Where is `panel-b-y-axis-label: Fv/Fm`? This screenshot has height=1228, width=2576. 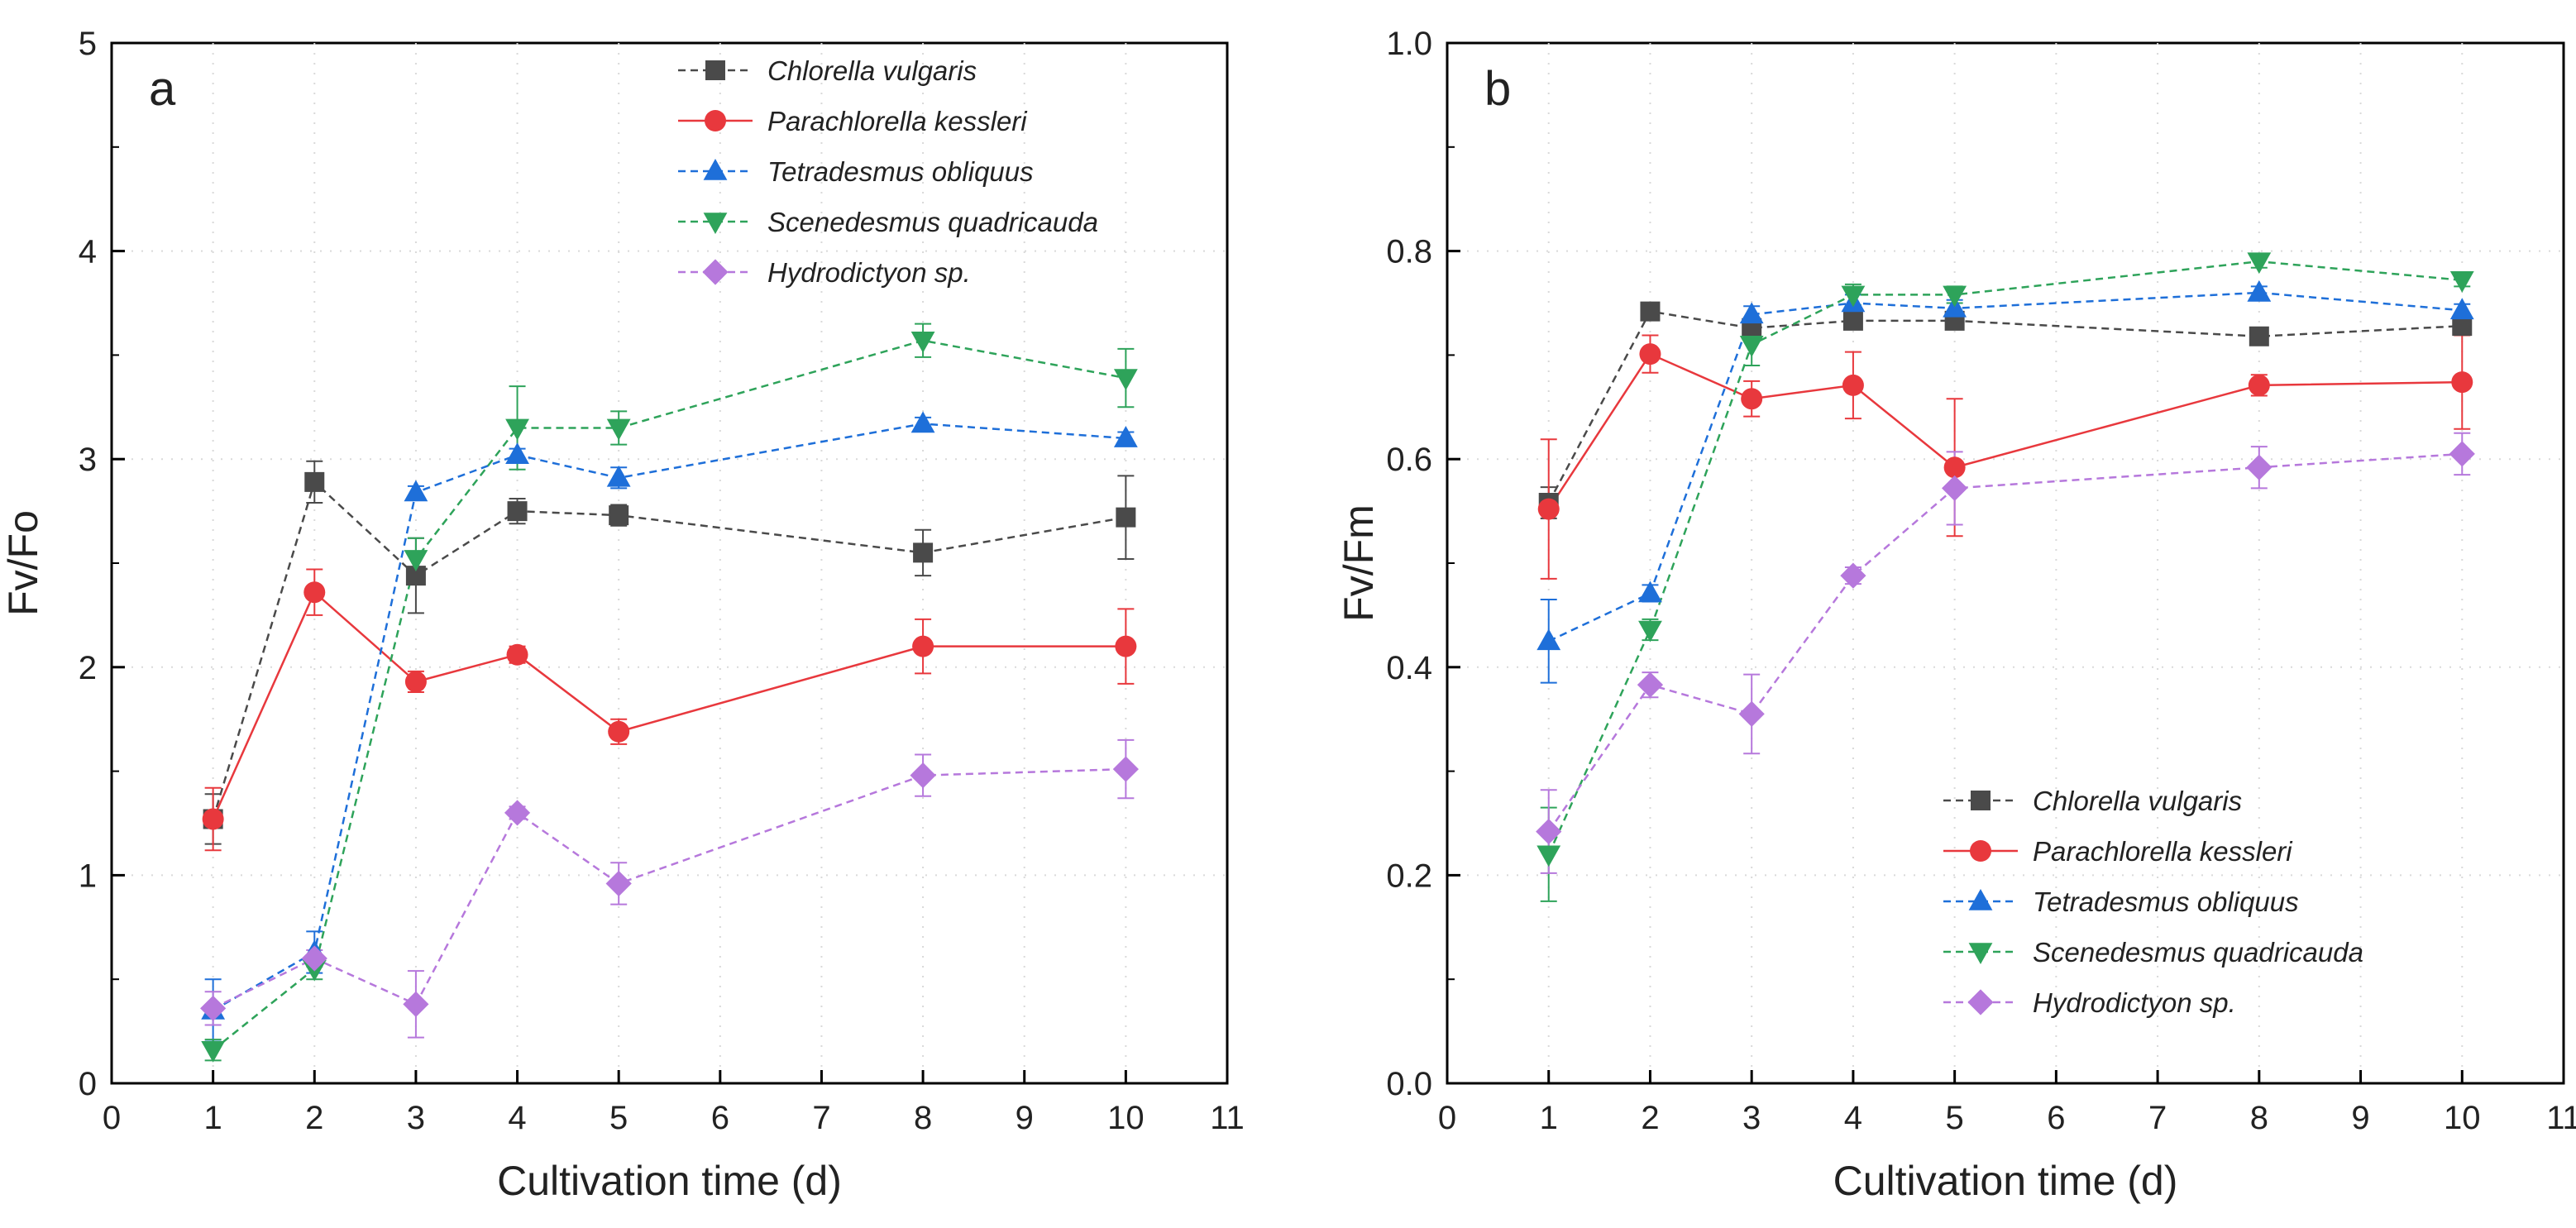
panel-b-y-axis-label: Fv/Fm is located at coordinates (1359, 563).